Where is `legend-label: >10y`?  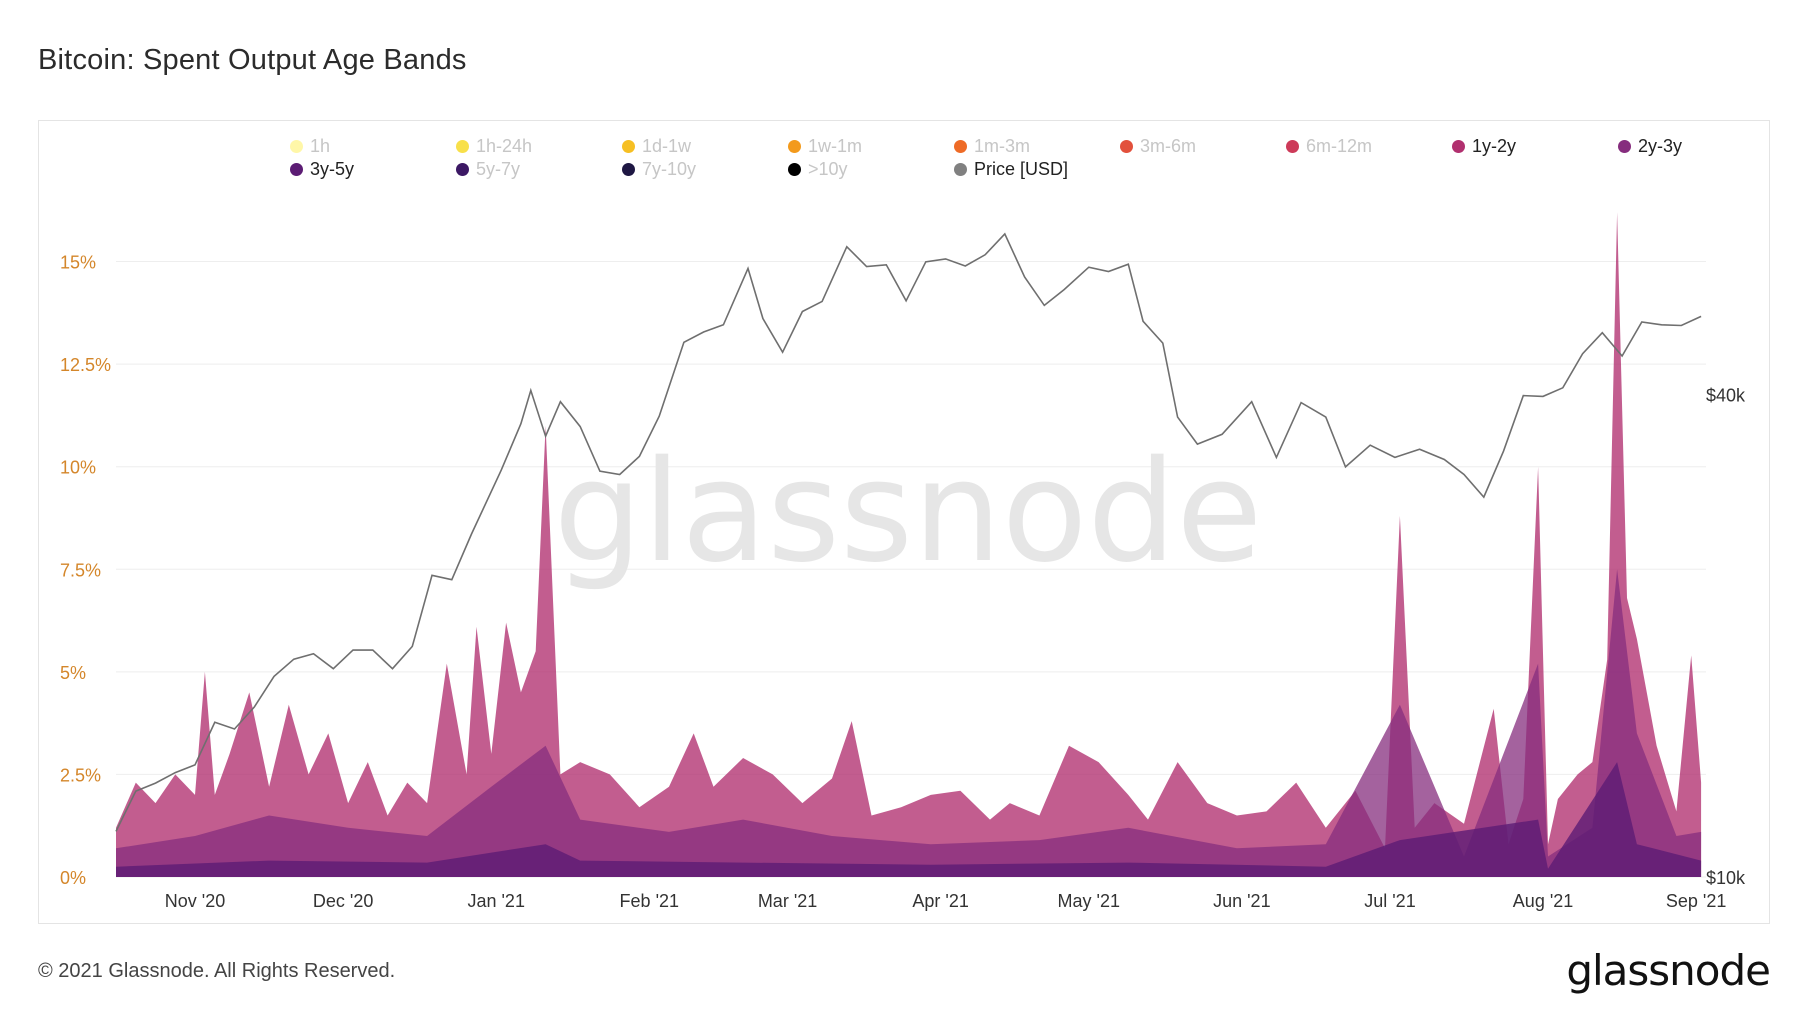 legend-label: >10y is located at coordinates (828, 169).